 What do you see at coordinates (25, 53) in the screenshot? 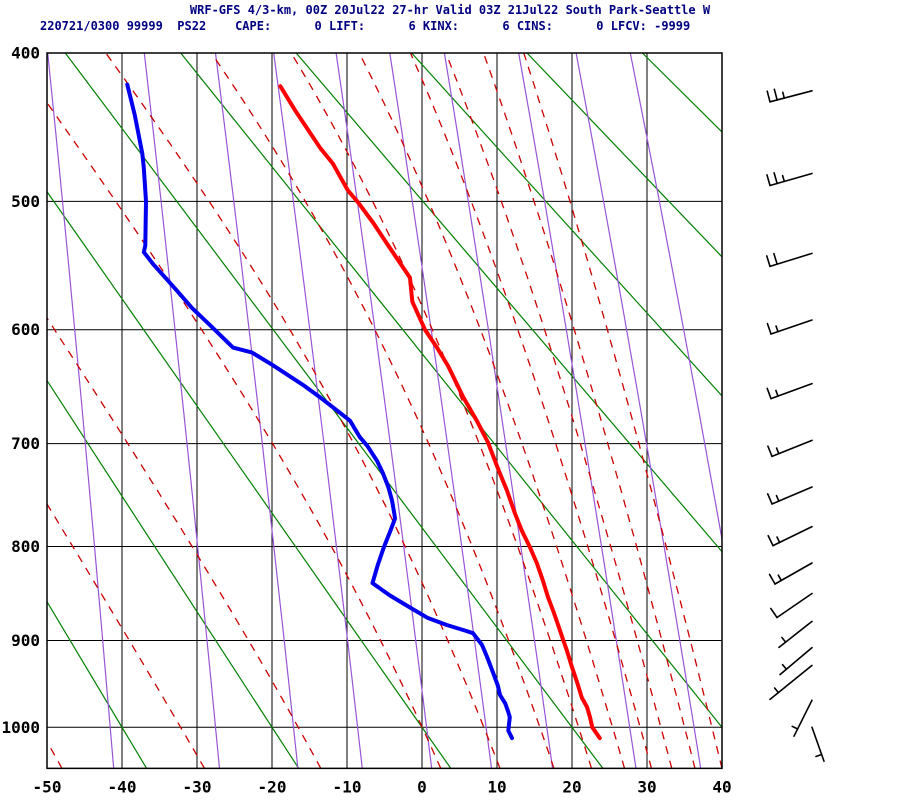
I see `pressure-tick-label: 400` at bounding box center [25, 53].